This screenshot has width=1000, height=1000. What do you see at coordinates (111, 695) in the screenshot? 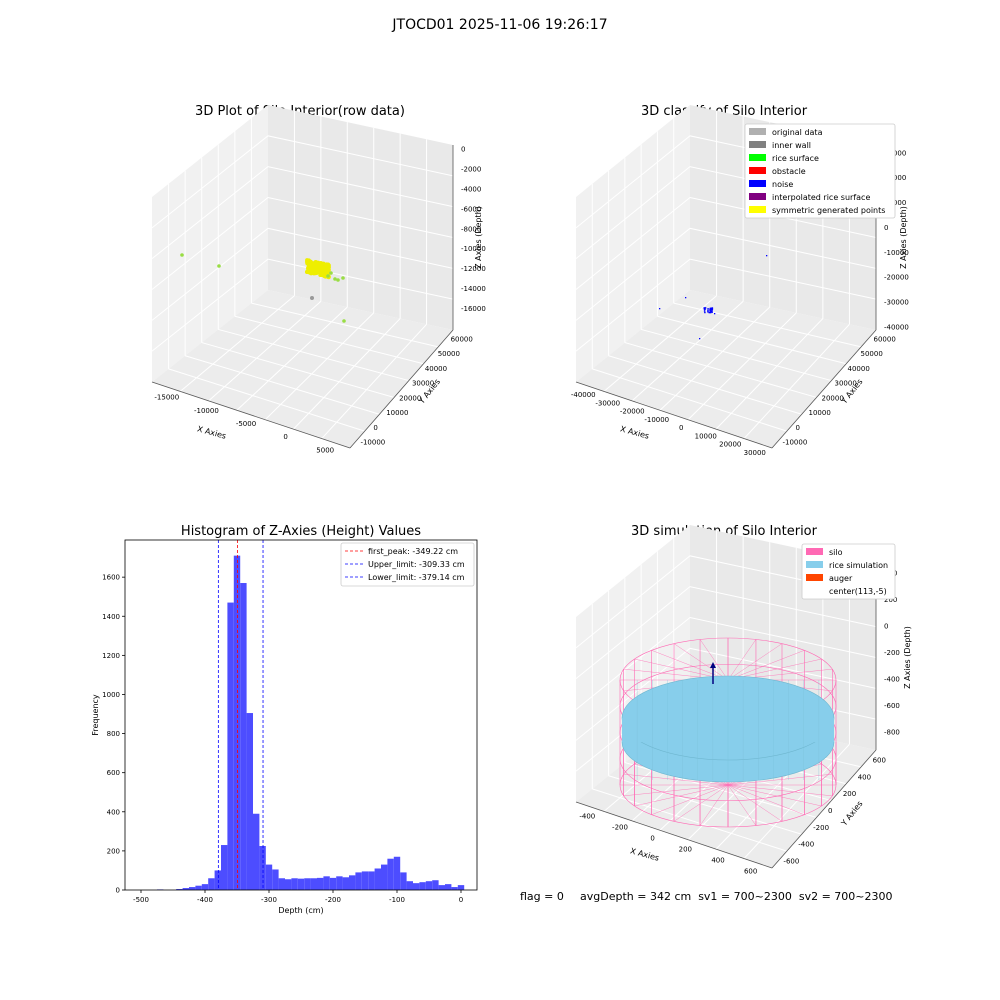
I see `y-tick-label: 1000` at bounding box center [111, 695].